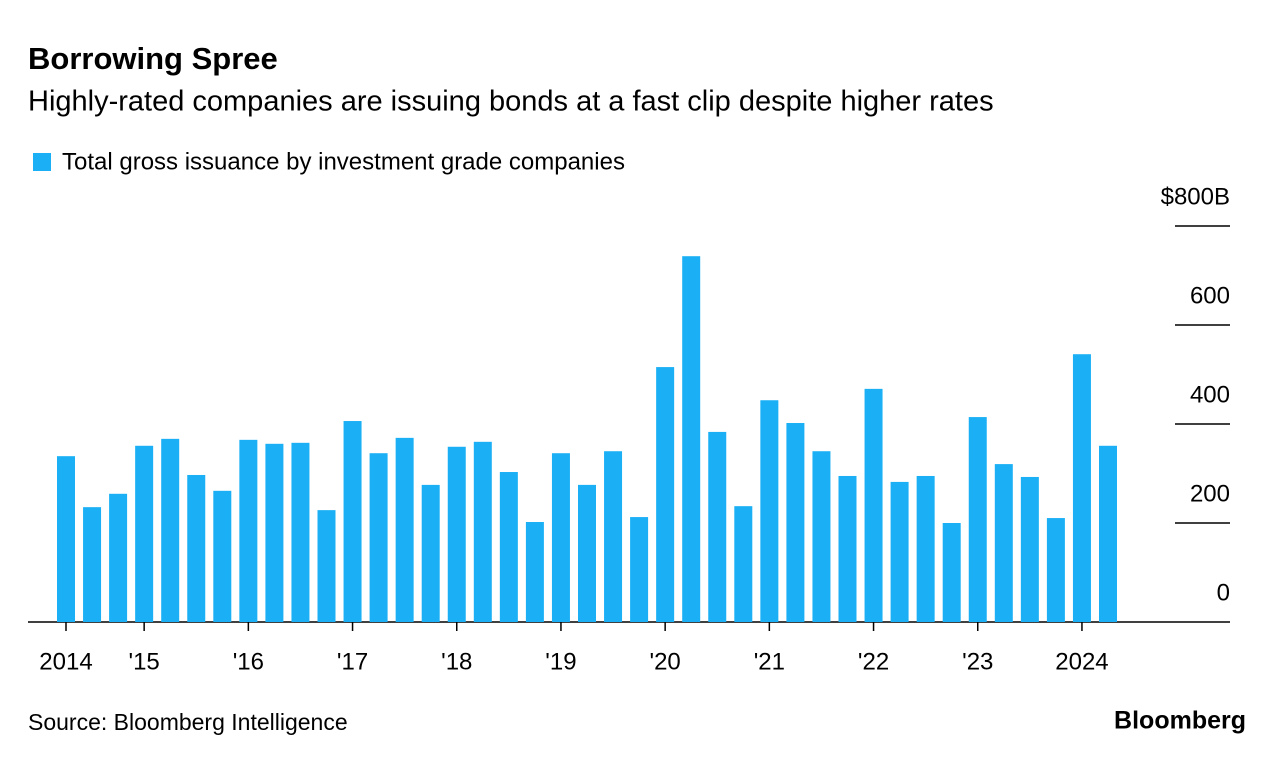 The height and width of the screenshot is (766, 1285). I want to click on x-tick-label: '15, so click(144, 661).